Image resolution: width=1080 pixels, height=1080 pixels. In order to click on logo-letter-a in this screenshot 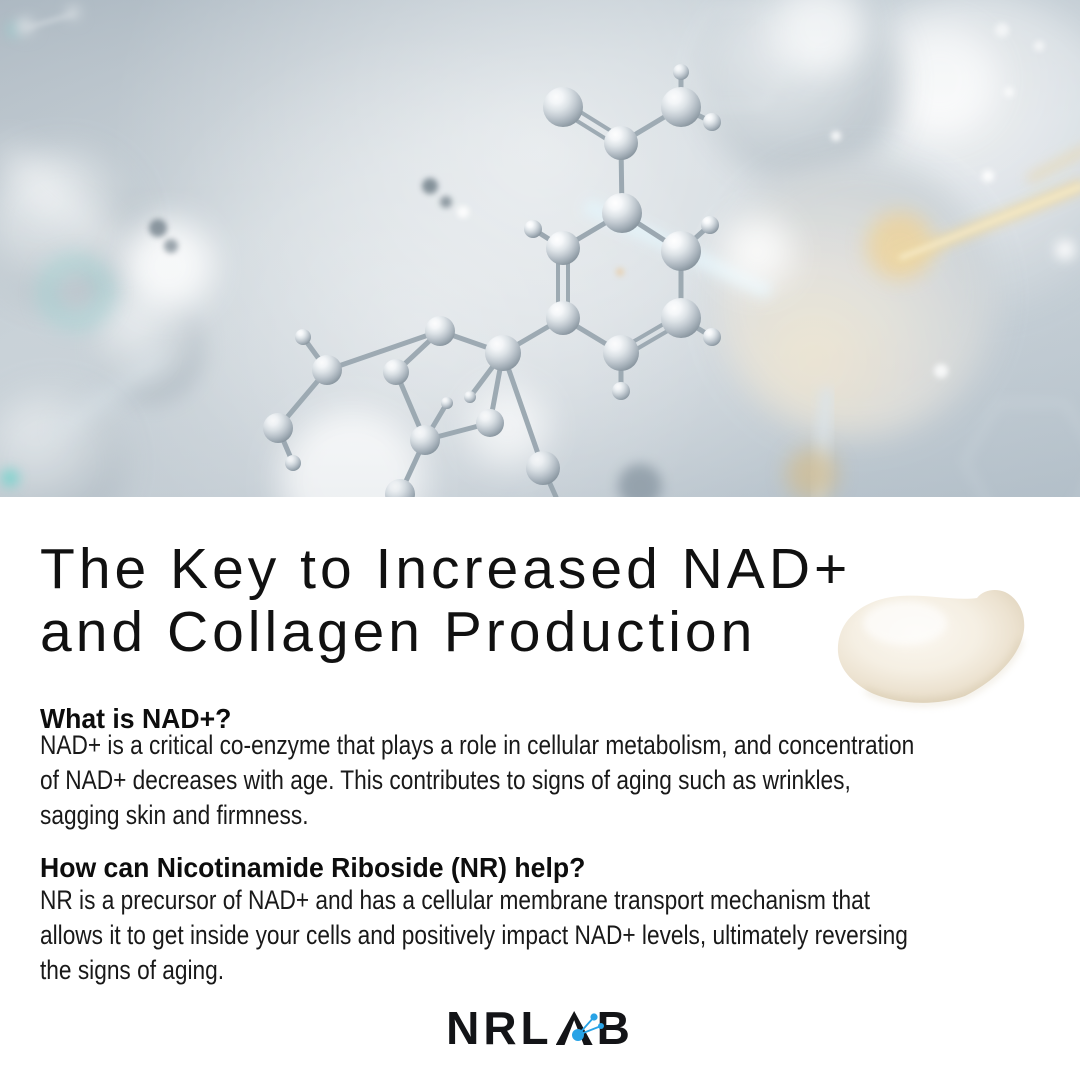, I will do `click(579, 1028)`.